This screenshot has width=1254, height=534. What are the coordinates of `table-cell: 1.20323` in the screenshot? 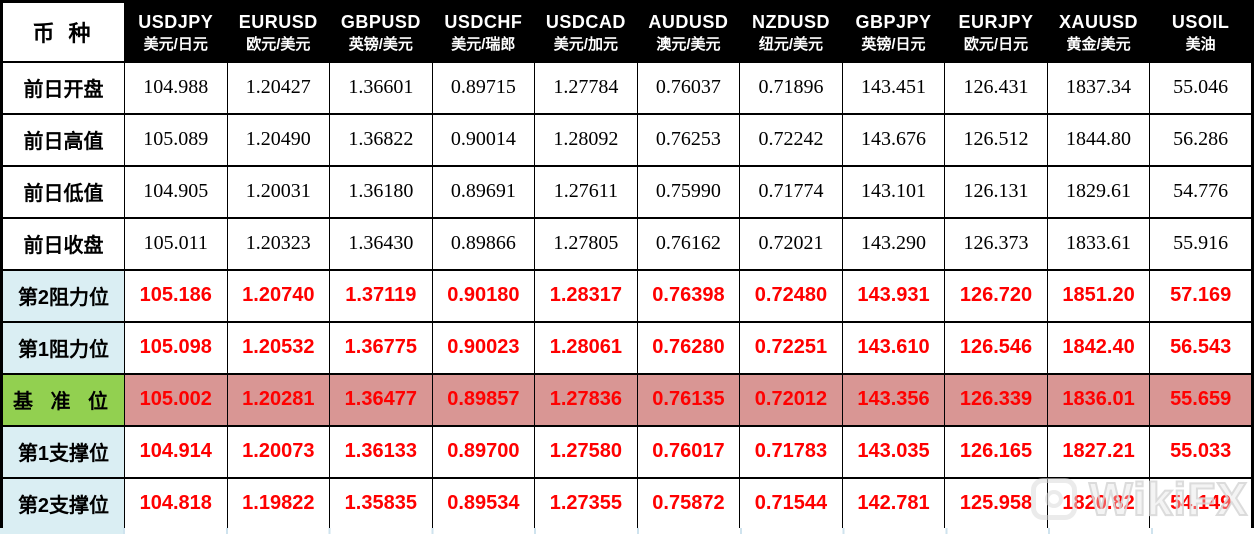 It's located at (278, 243).